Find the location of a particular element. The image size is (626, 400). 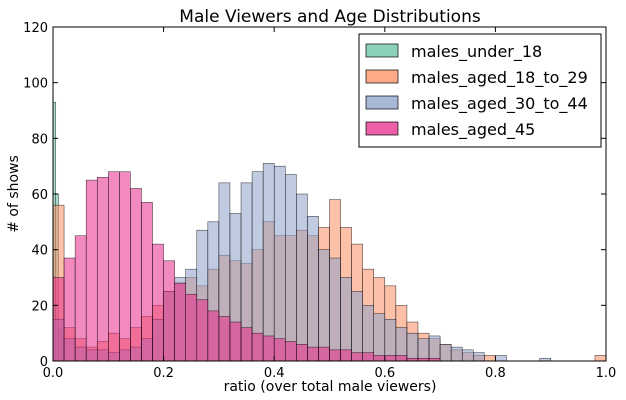

legend-box is located at coordinates (480, 90).